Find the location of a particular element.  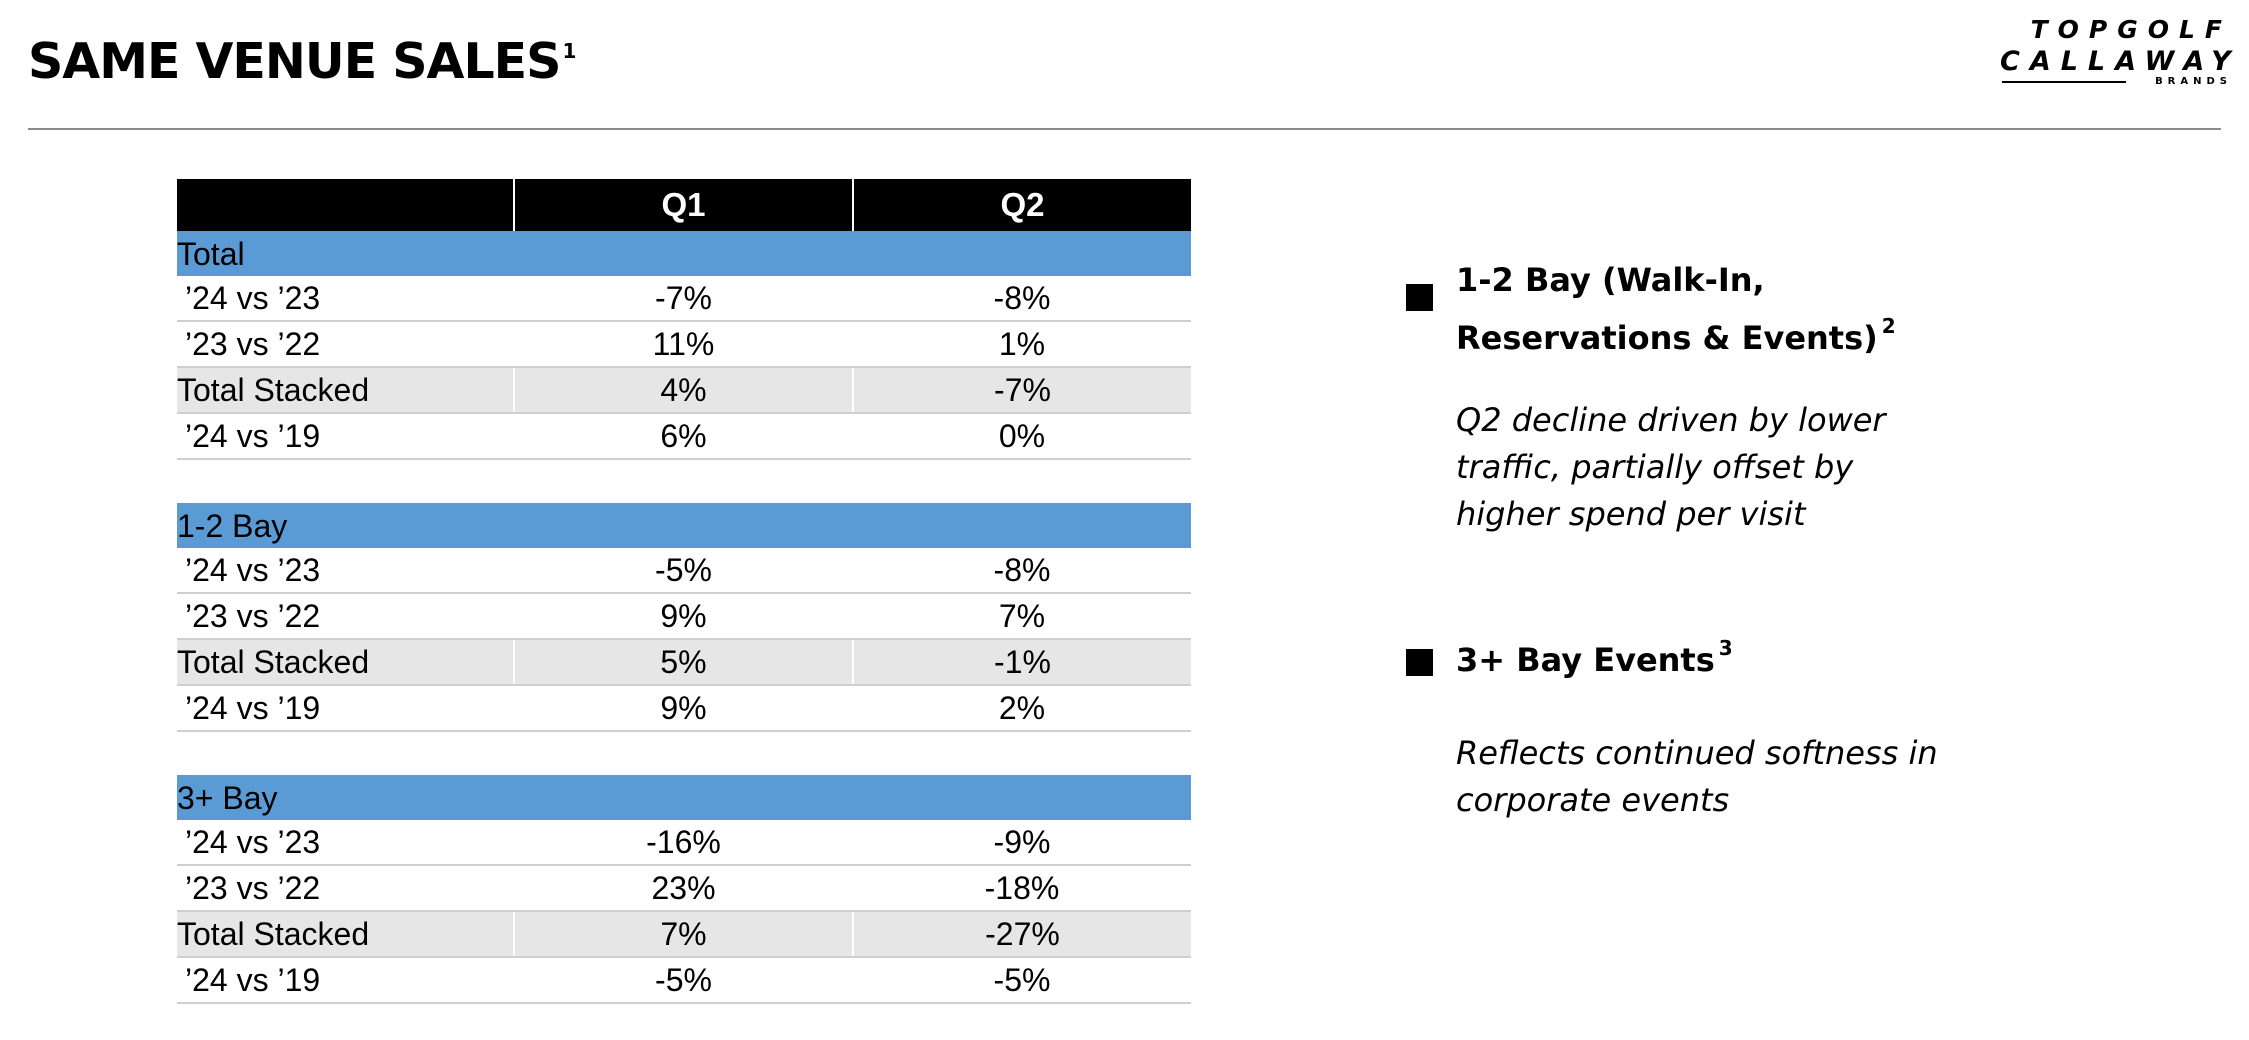

section-header-row: 1-2 Bay is located at coordinates (684, 525).